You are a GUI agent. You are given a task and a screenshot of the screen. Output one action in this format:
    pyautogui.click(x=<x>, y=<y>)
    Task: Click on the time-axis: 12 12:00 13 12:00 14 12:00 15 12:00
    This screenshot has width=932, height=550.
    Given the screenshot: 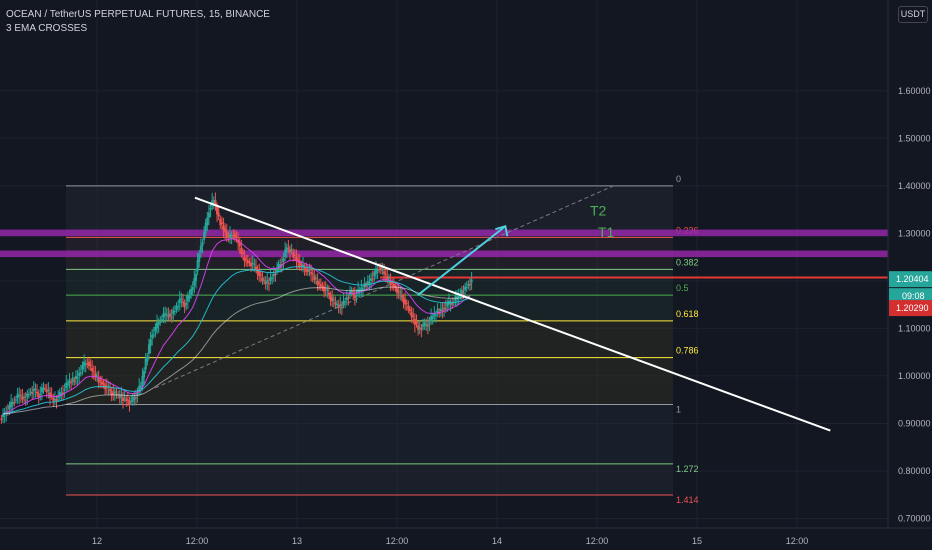 What is the action you would take?
    pyautogui.click(x=466, y=538)
    